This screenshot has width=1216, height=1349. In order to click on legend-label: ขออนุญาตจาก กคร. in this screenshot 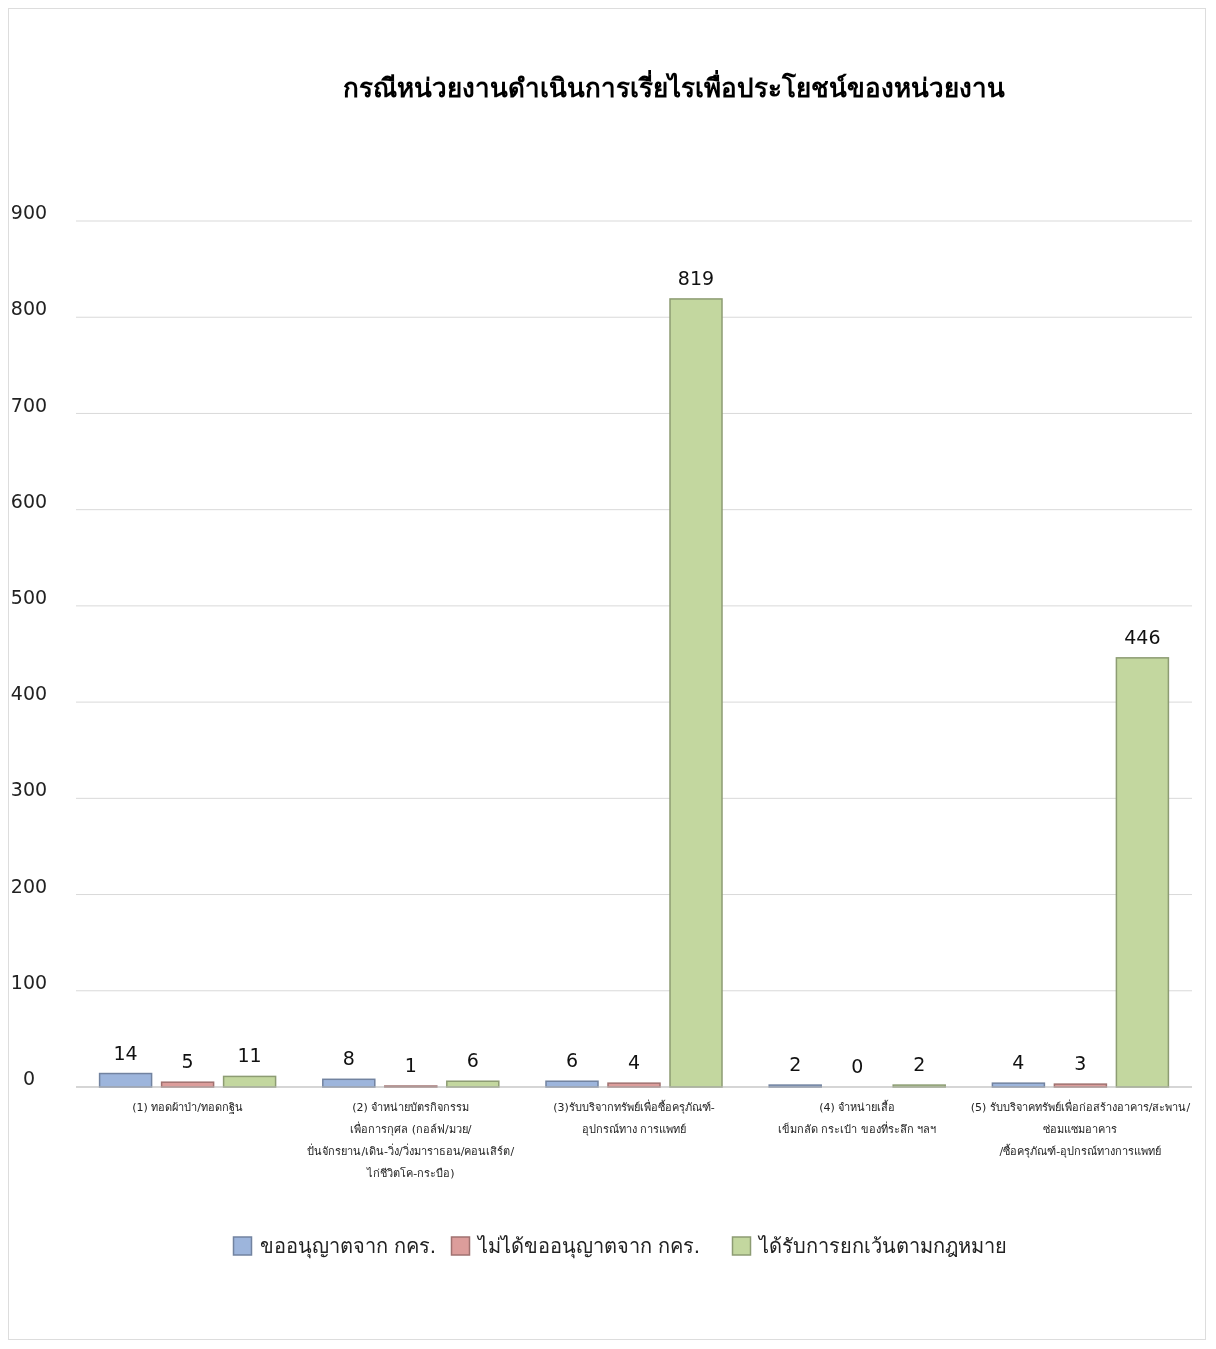, I will do `click(348, 1246)`.